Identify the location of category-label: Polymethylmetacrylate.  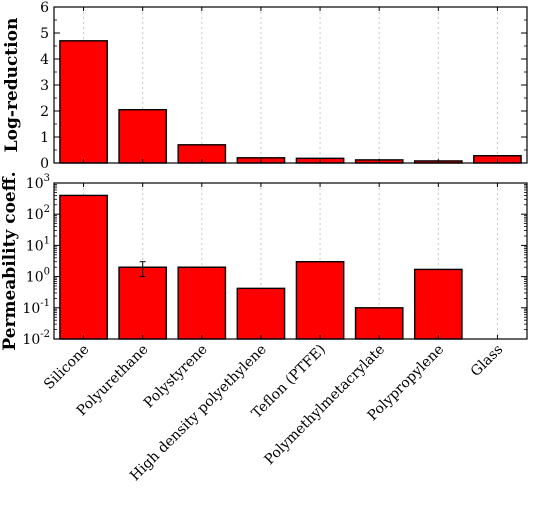
(324, 405).